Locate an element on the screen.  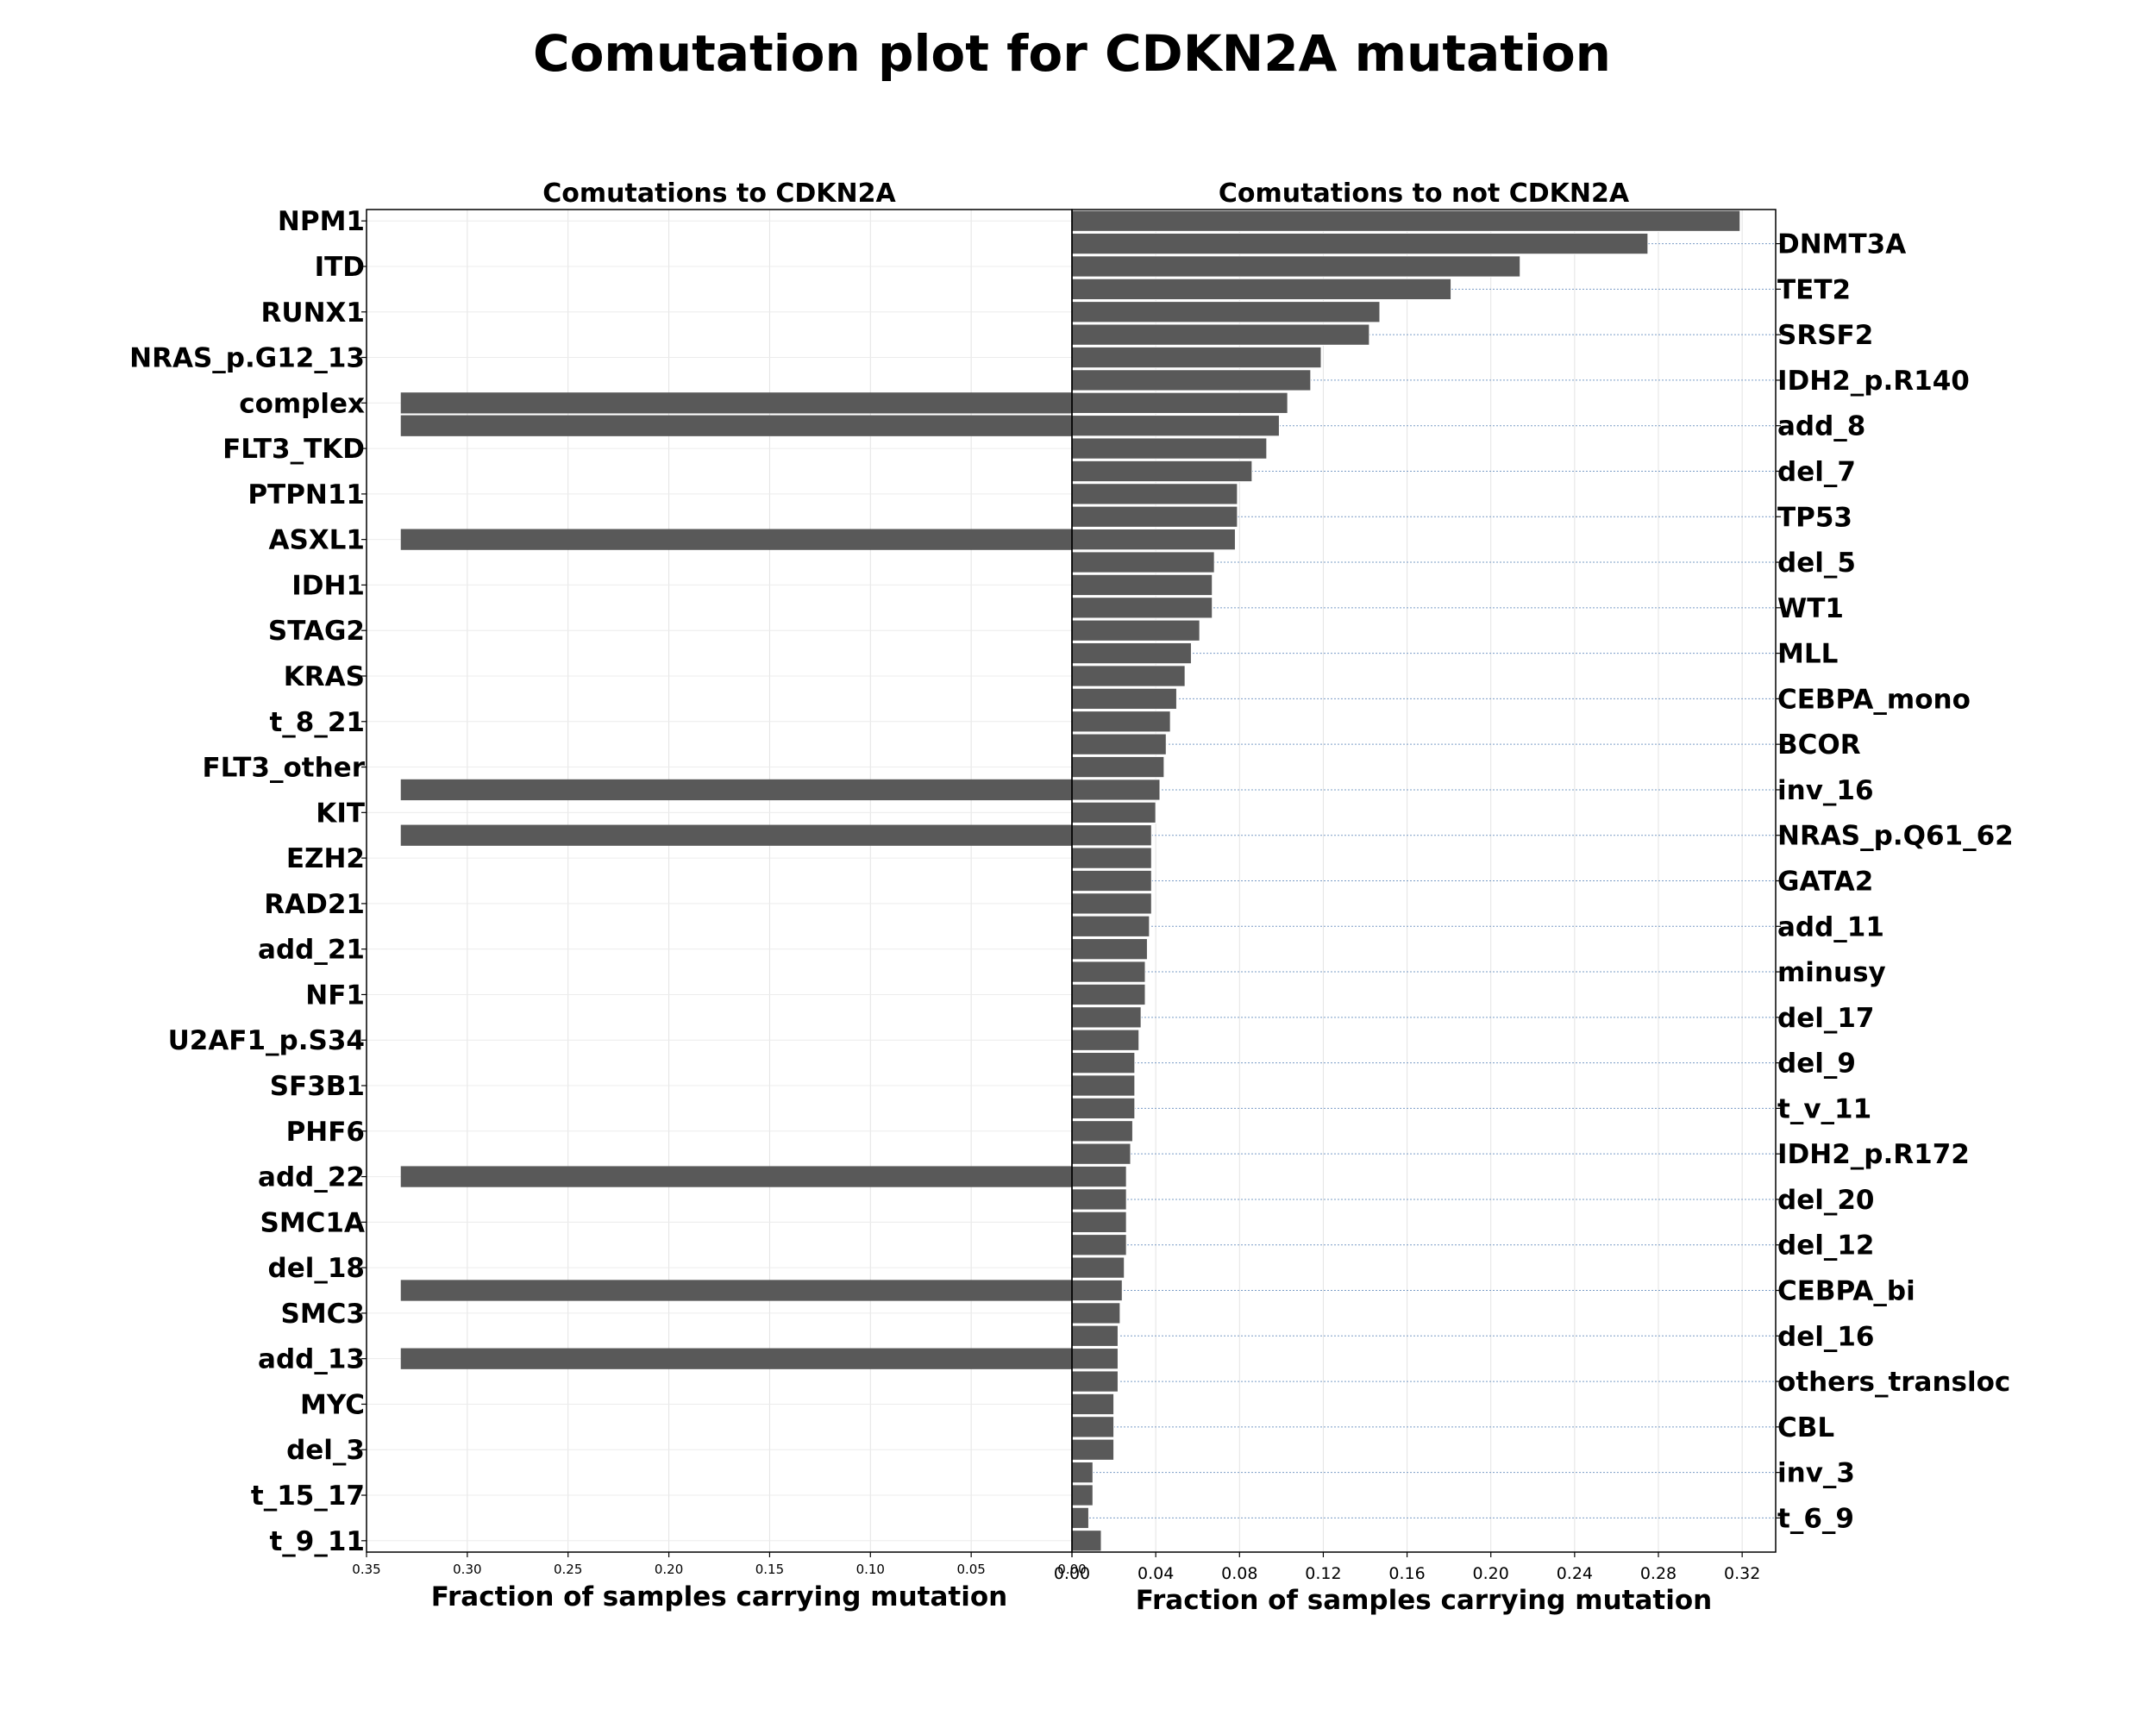
left-ytick-label: PTPN11 is located at coordinates (306, 495).